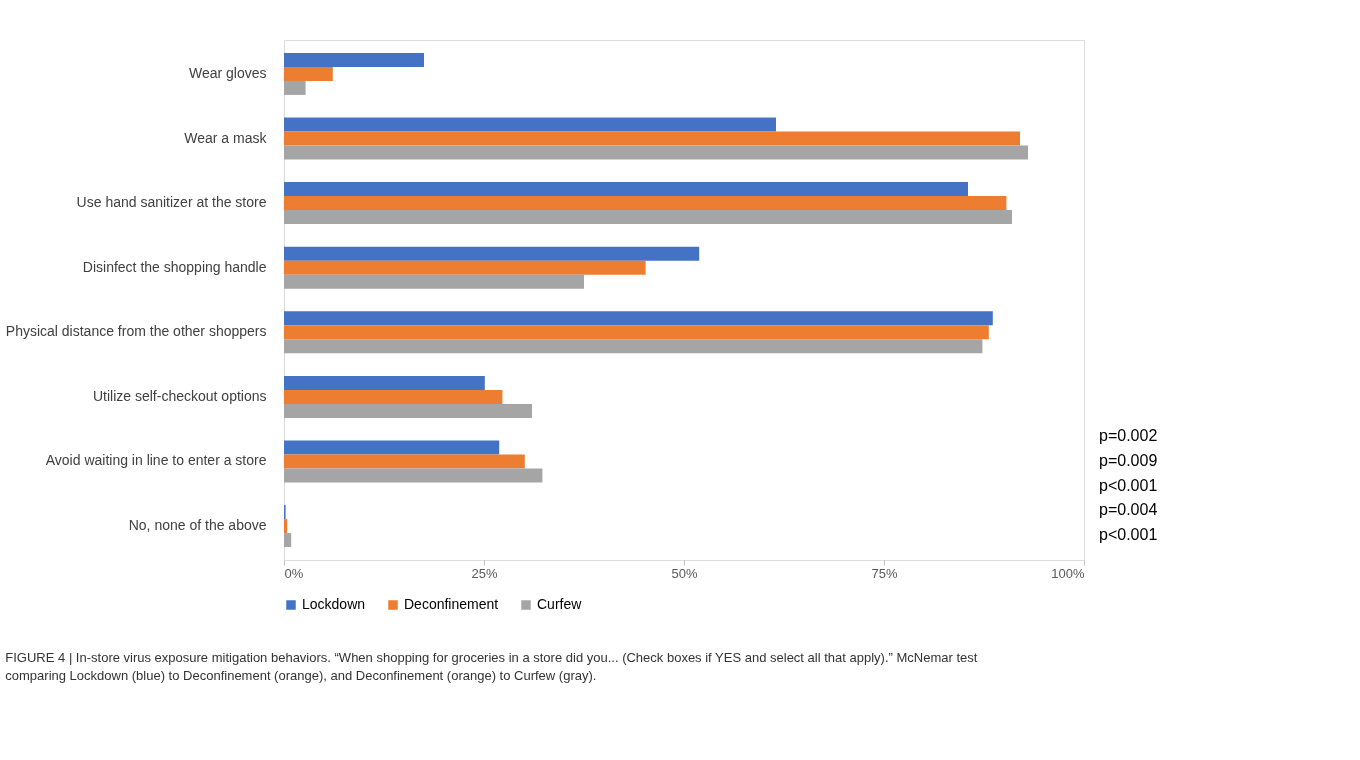 The width and height of the screenshot is (1360, 760). What do you see at coordinates (294, 573) in the screenshot?
I see `x-tick-label: 0%` at bounding box center [294, 573].